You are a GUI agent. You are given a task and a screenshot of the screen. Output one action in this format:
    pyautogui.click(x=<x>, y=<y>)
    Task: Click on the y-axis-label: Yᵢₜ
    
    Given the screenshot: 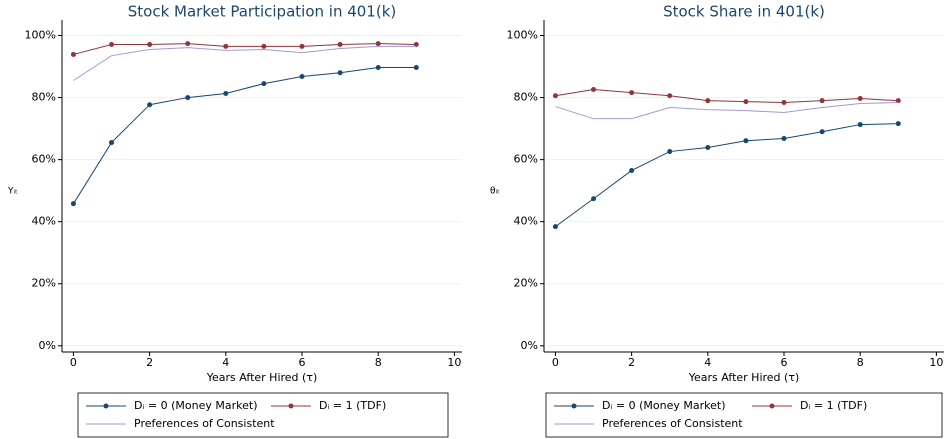 What is the action you would take?
    pyautogui.click(x=12, y=192)
    